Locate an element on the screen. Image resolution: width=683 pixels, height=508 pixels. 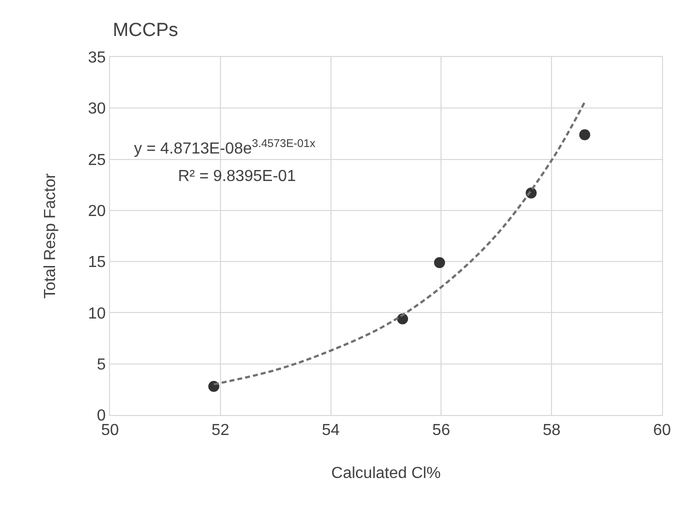
y-axis-title: Total Resp Factor is located at coordinates (50, 235).